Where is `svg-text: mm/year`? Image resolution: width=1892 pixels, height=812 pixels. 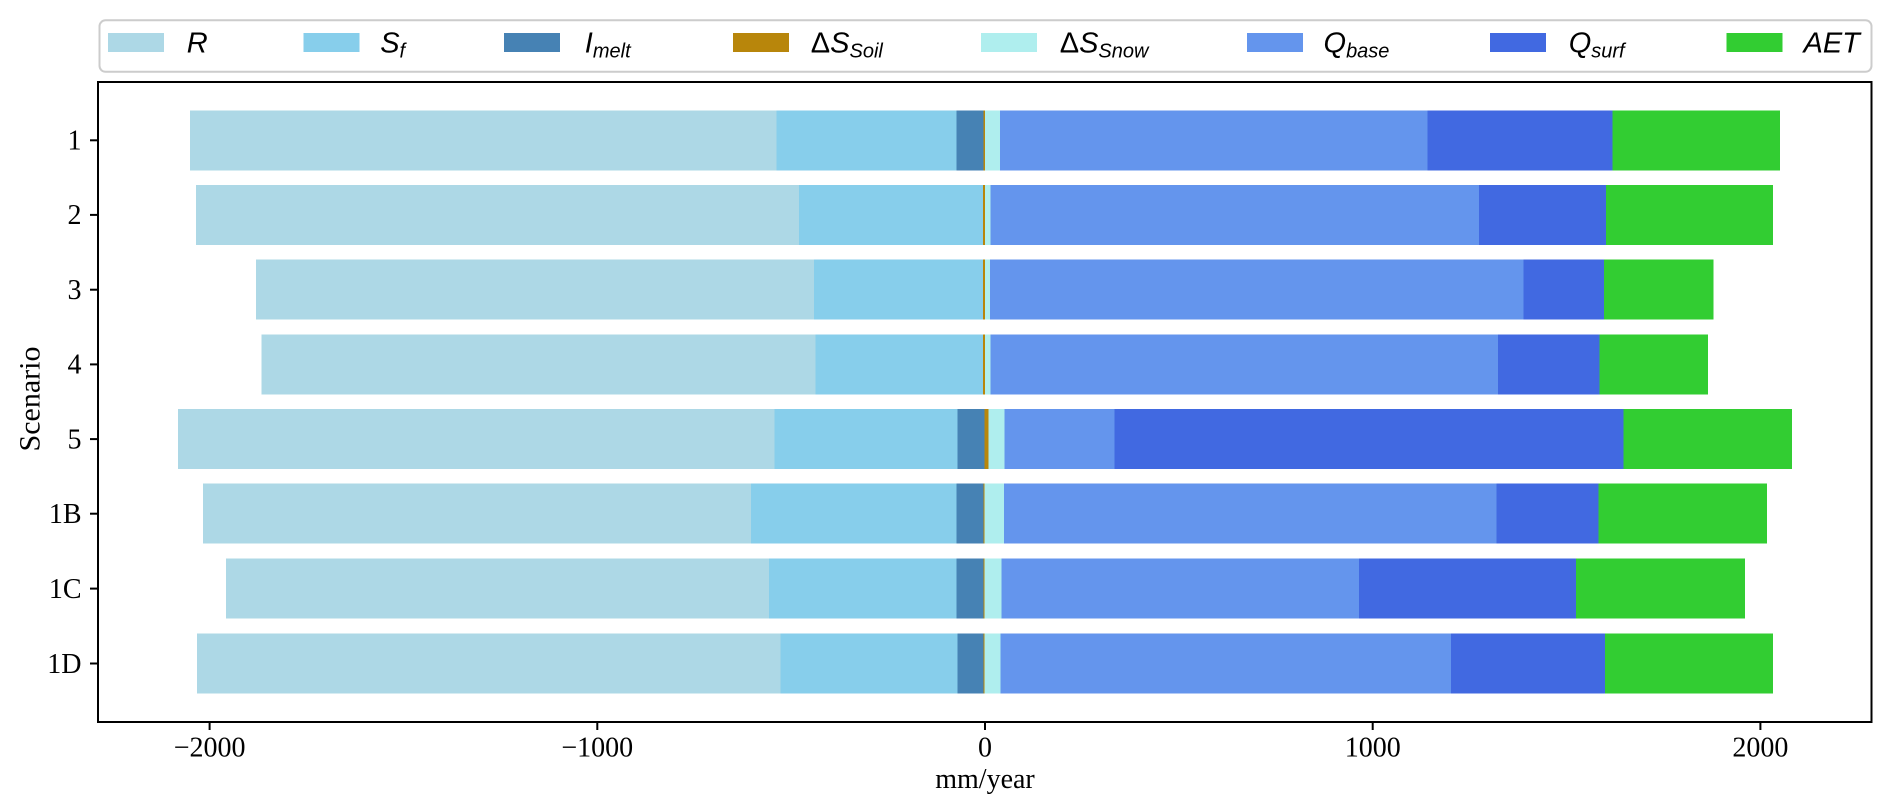
svg-text: mm/year is located at coordinates (985, 779).